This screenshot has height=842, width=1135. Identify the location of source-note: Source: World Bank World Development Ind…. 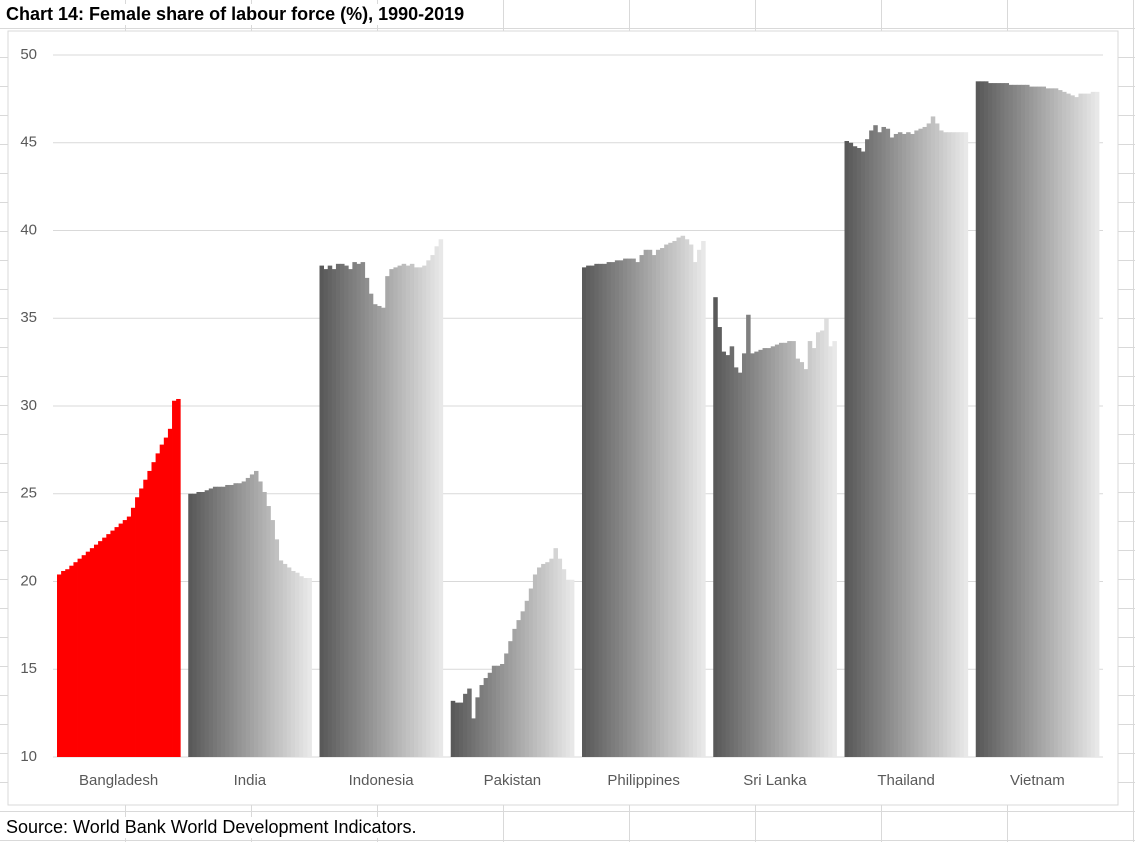
(211, 827).